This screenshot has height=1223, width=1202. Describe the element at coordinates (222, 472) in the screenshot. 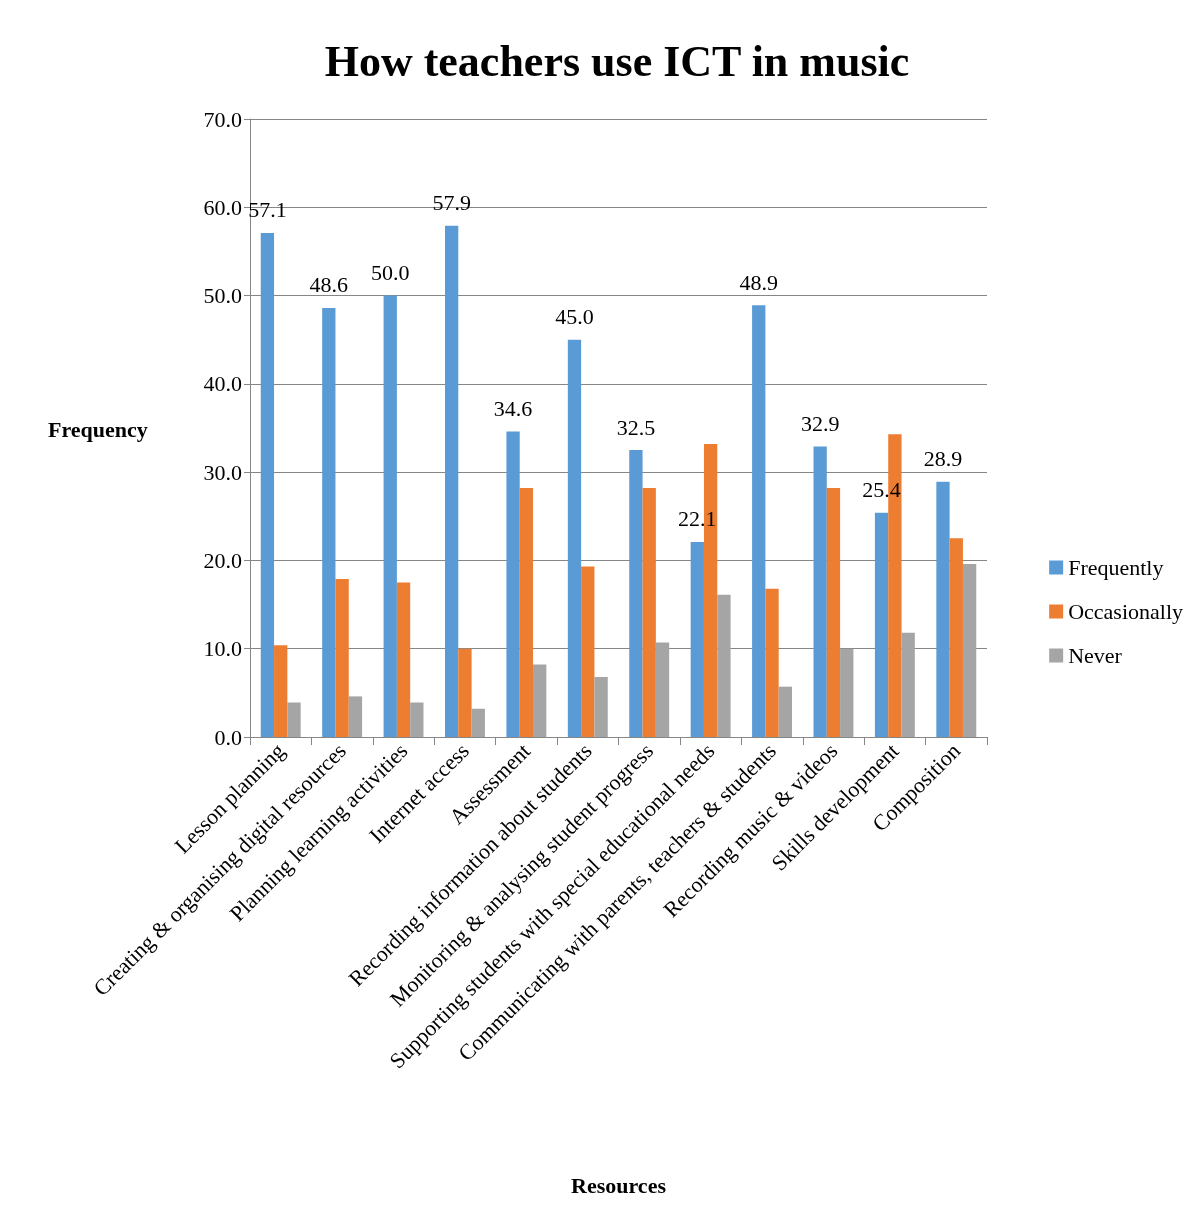

I see `y-tick-label: 30.0` at that location.